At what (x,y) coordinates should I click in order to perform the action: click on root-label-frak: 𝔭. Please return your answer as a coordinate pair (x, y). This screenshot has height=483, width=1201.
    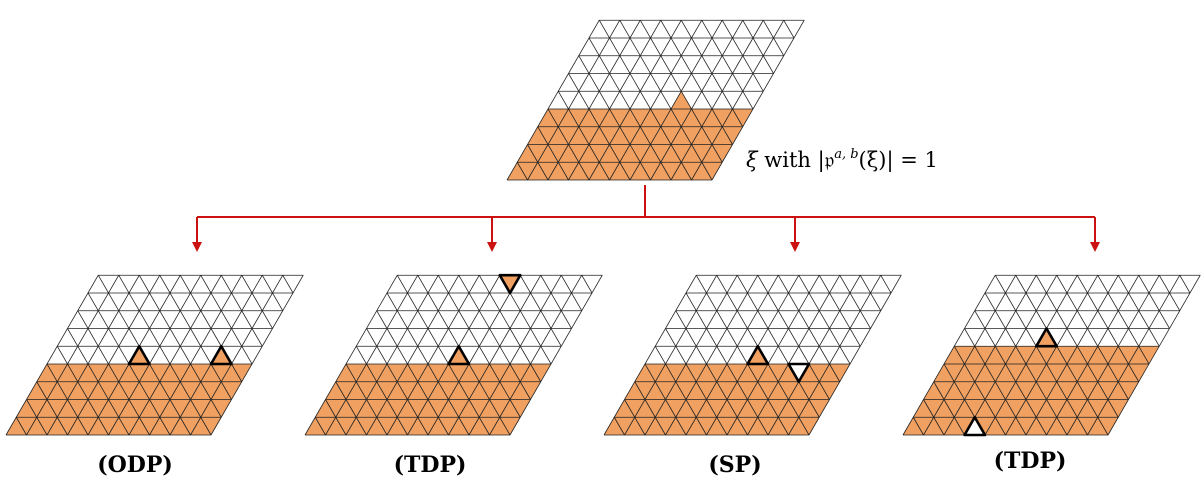
    Looking at the image, I should click on (829, 160).